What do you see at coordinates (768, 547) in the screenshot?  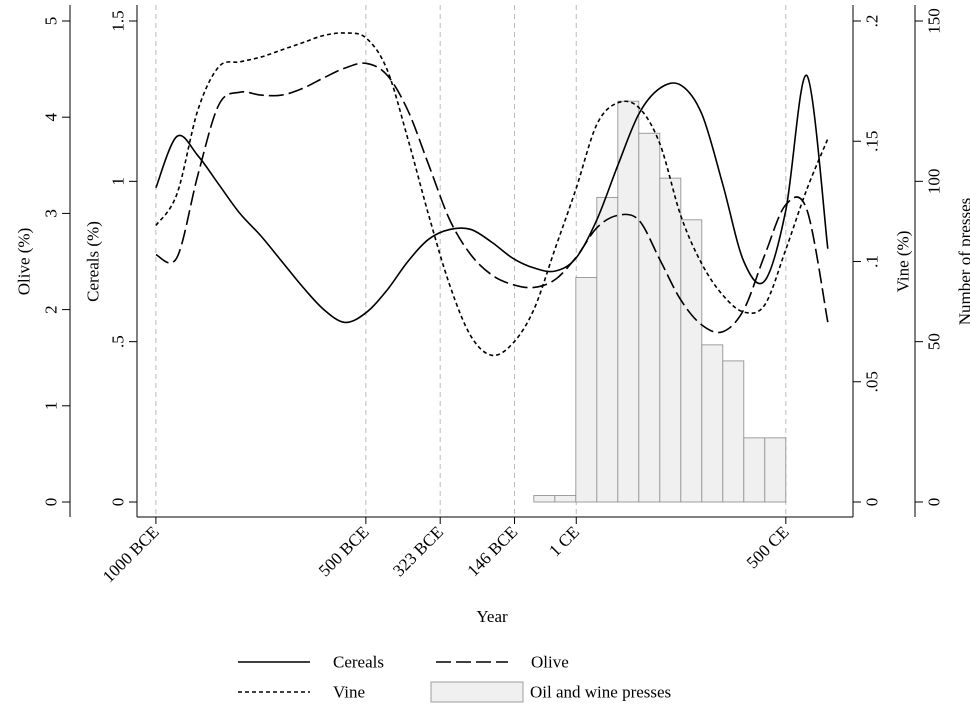 I see `x-tick-label: 500 CE` at bounding box center [768, 547].